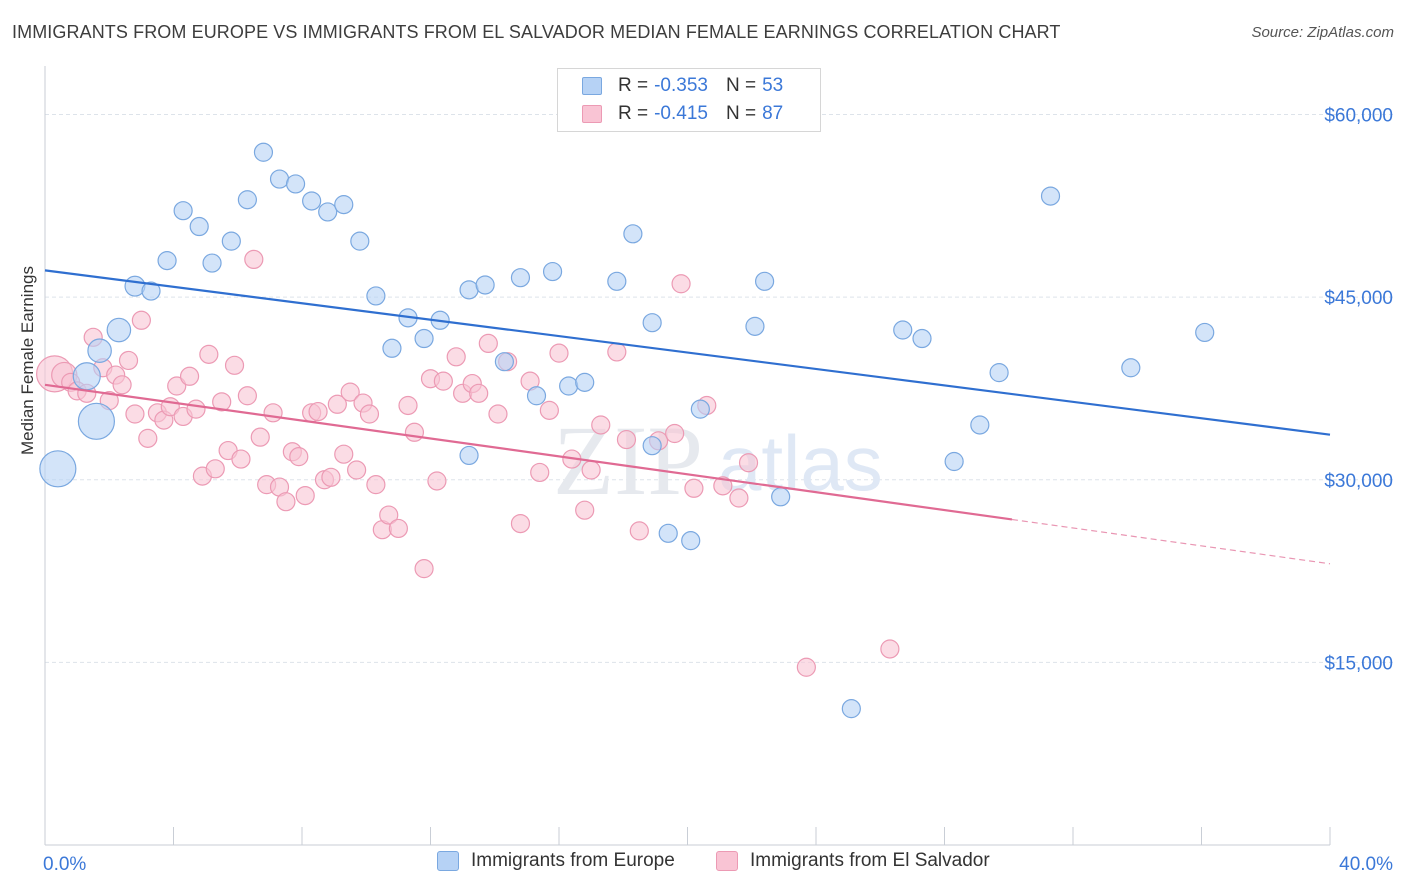  What do you see at coordinates (592, 114) in the screenshot?
I see `legend-swatch-salvador` at bounding box center [592, 114].